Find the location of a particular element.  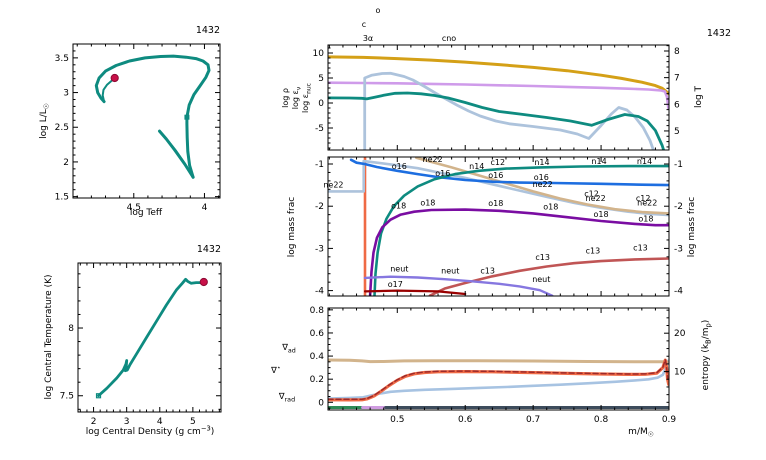

series-logEpsNu is located at coordinates (497, 120).